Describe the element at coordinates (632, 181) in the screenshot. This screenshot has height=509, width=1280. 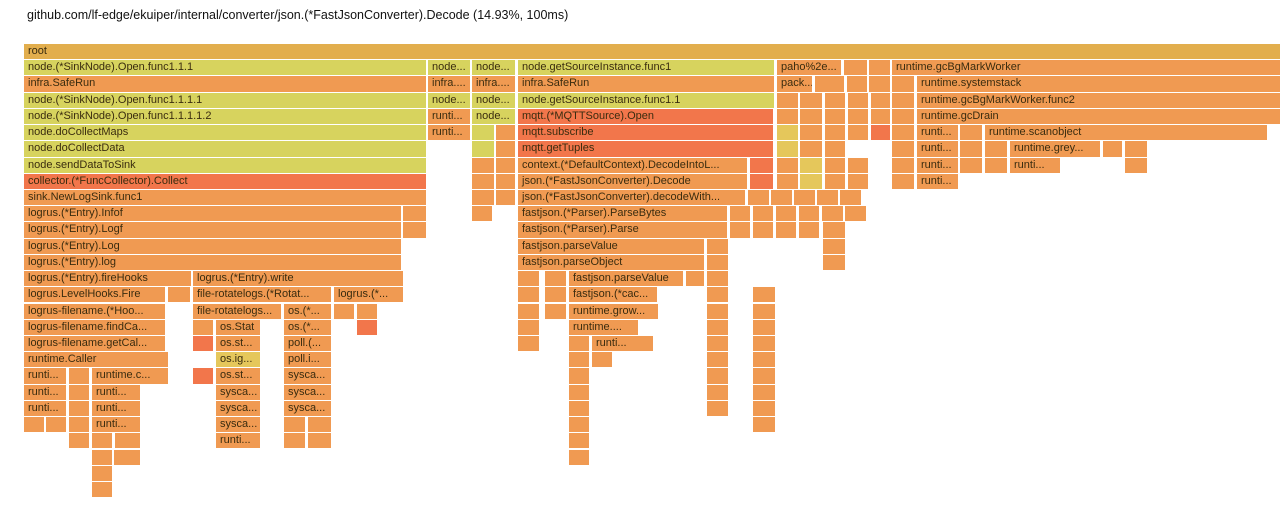
I see `flame-cell-json-fastjsonconverter-decode: json.(*FastJsonConverter).Decode` at that location.